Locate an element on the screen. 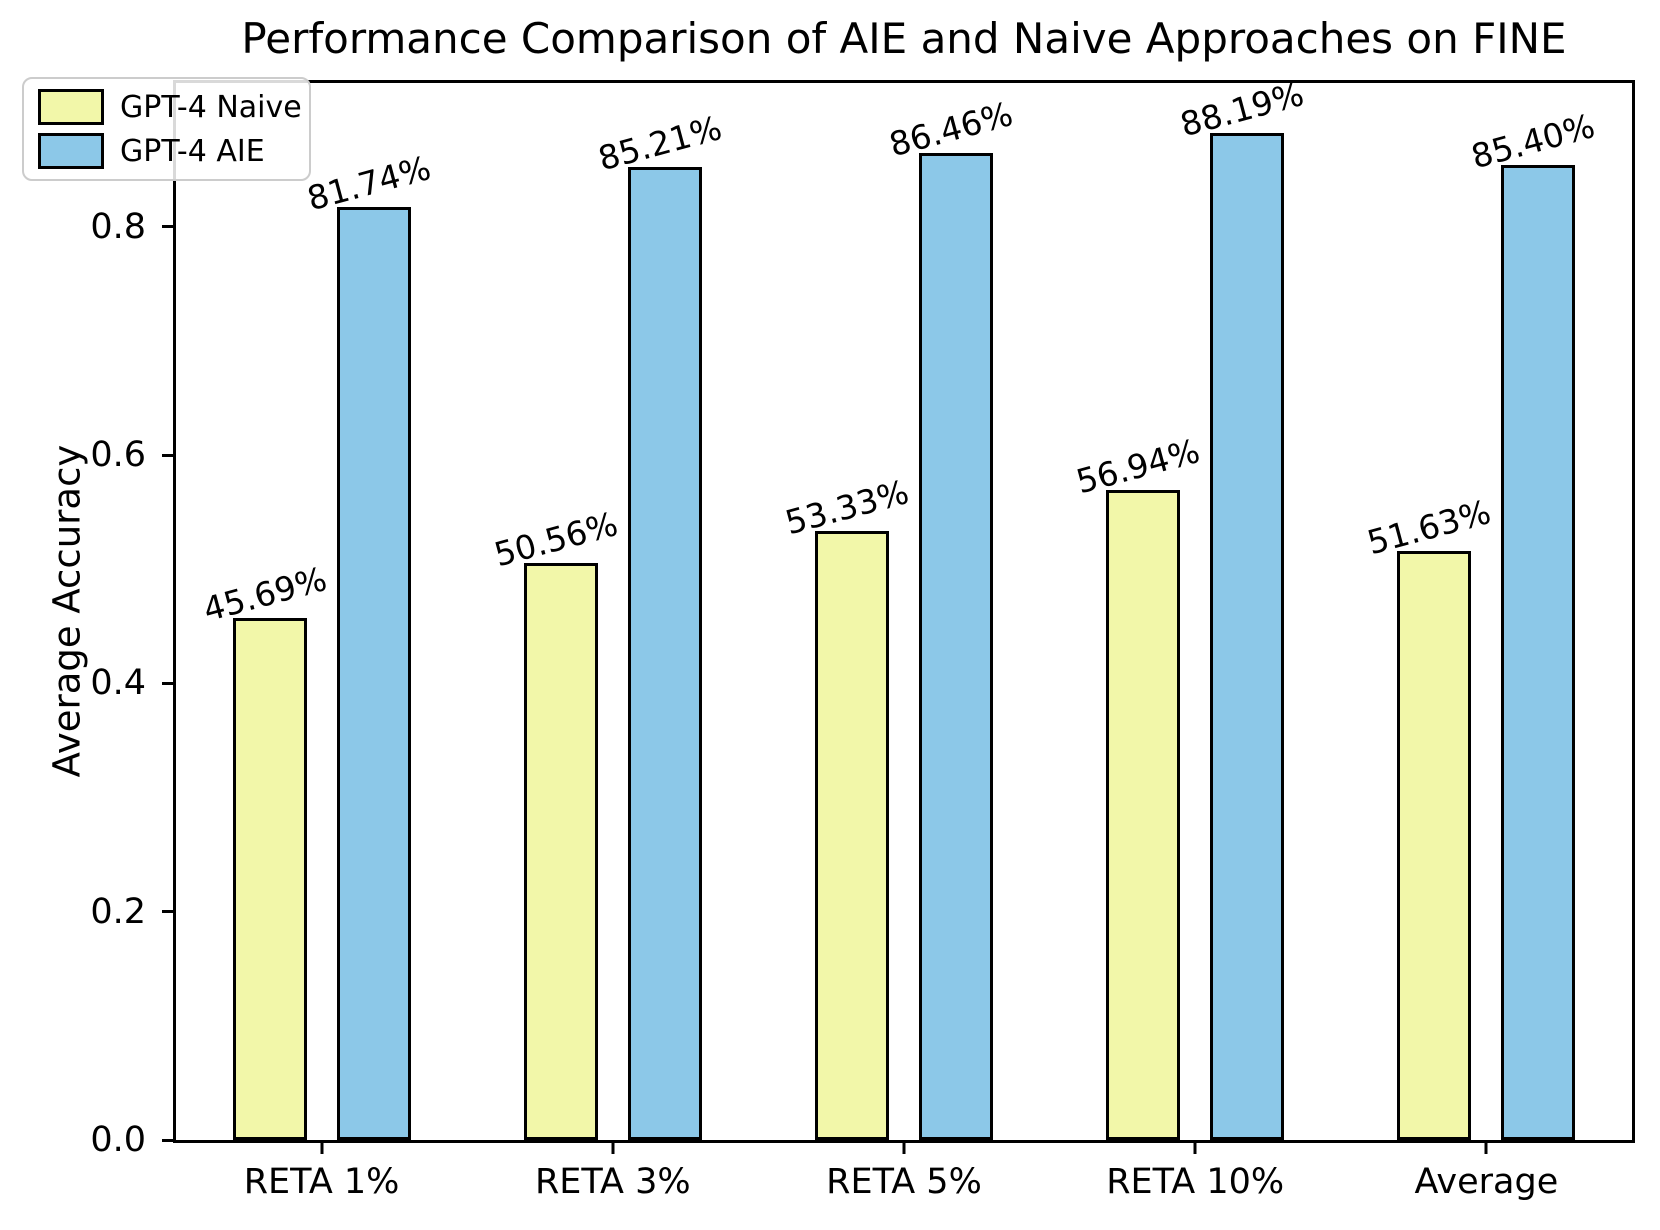 Image resolution: width=1660 pixels, height=1230 pixels. bar-gpt-4-naive-reta-1: 45.69% is located at coordinates (264, 850).